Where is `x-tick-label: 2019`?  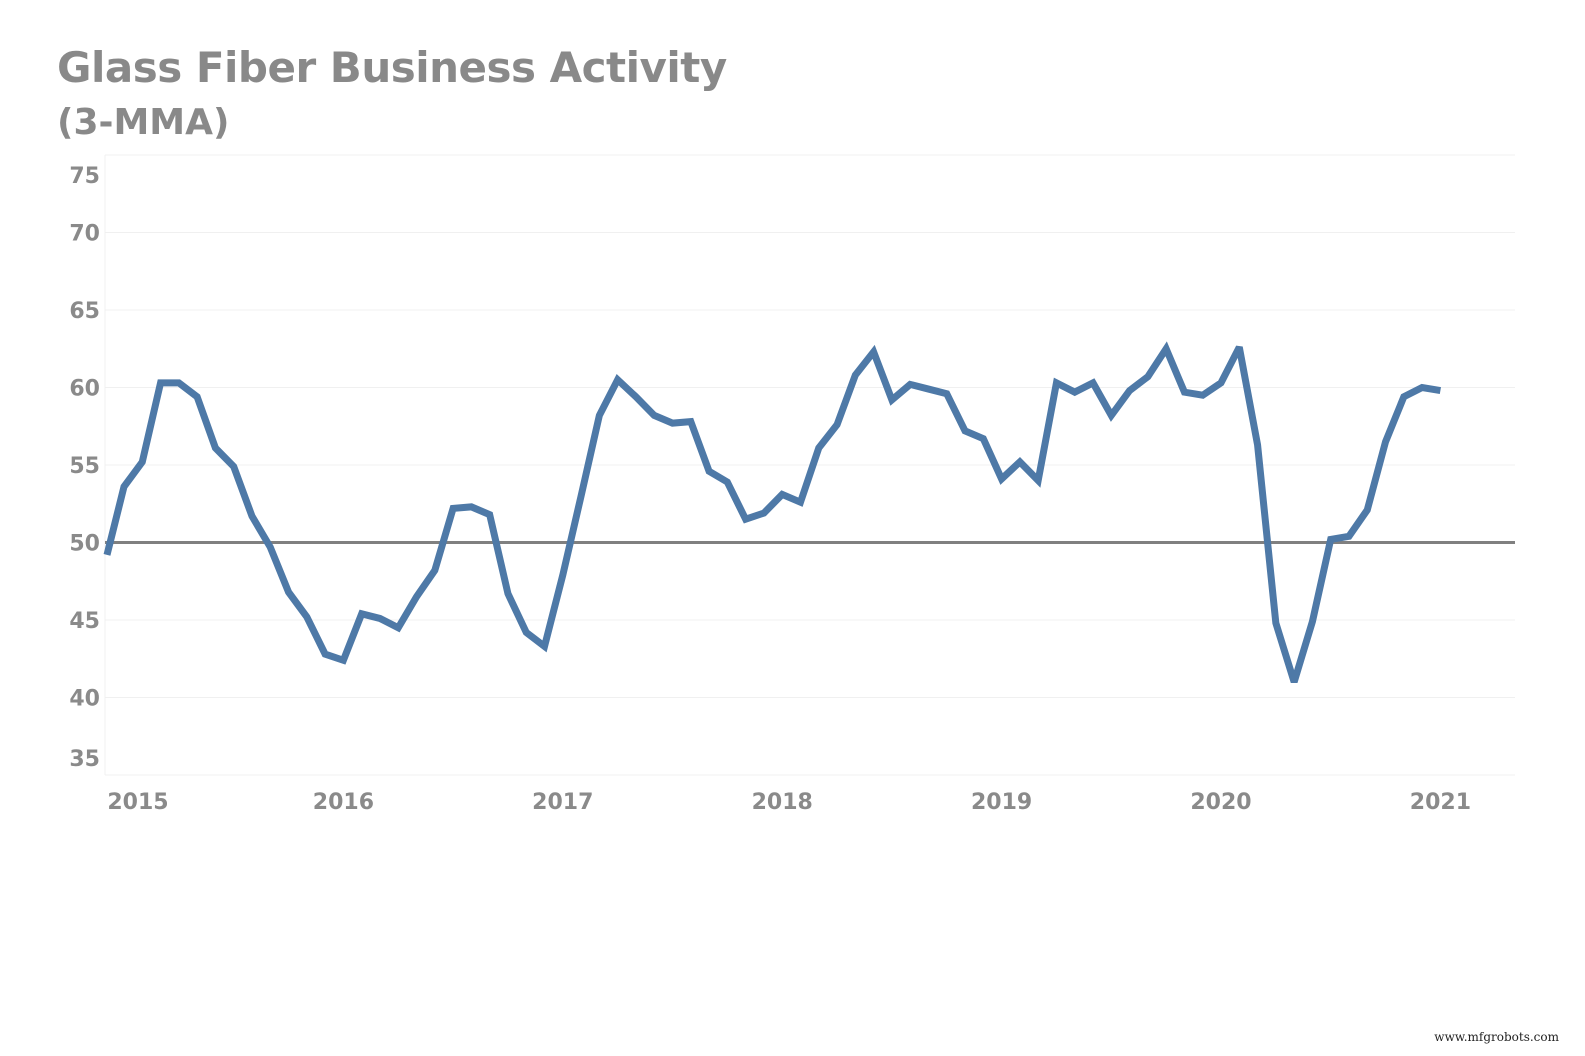
x-tick-label: 2019 is located at coordinates (1001, 802).